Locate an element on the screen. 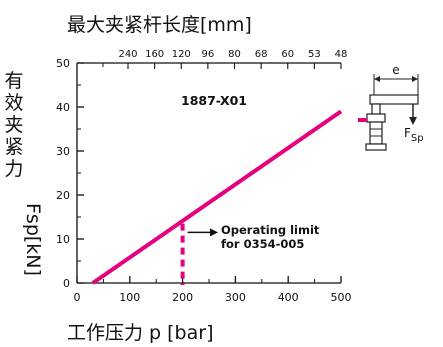 The width and height of the screenshot is (443, 347). x-tick-label: 0 is located at coordinates (77, 297).